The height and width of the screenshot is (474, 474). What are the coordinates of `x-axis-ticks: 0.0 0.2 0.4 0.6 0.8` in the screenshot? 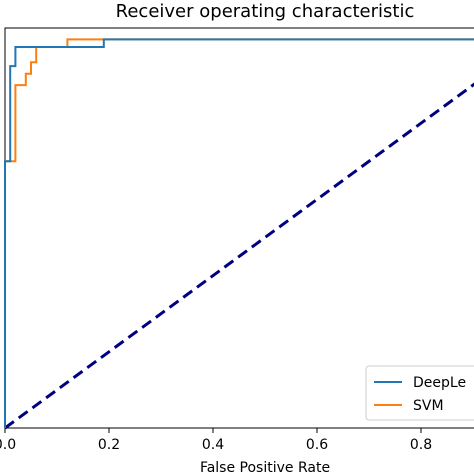 It's located at (216, 440).